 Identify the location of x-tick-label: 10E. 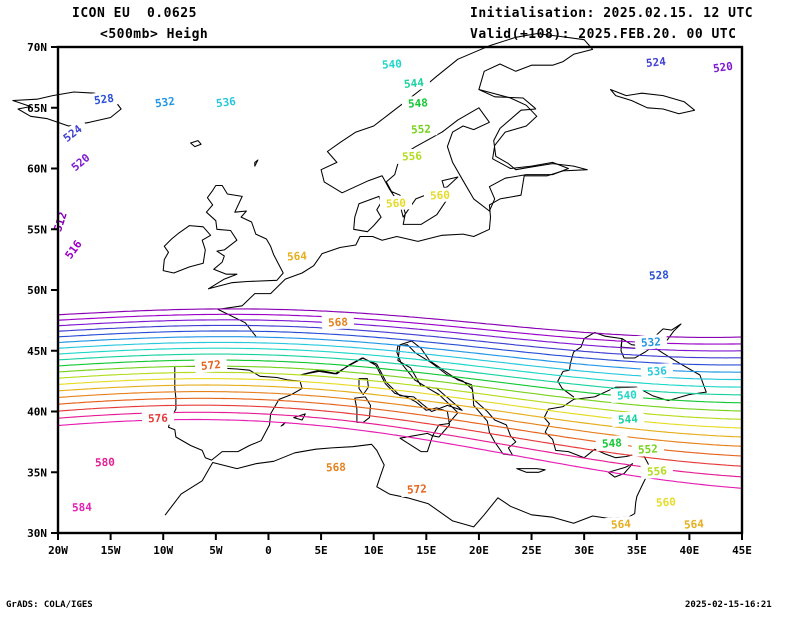
(374, 550).